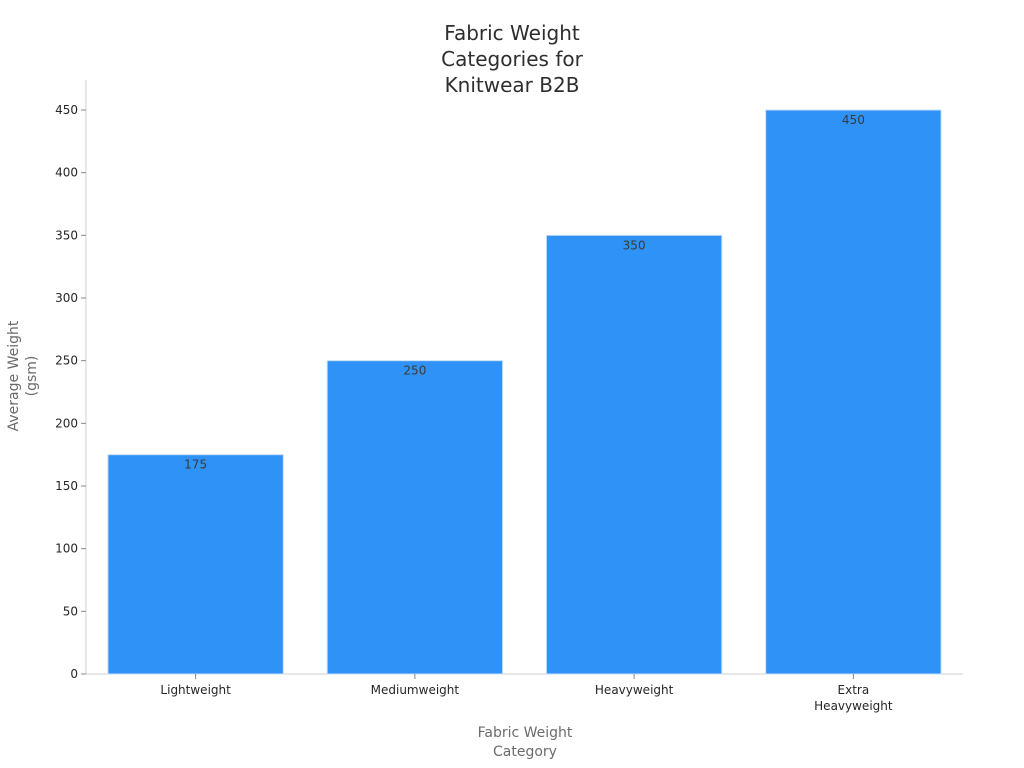 This screenshot has width=1024, height=768. What do you see at coordinates (66, 110) in the screenshot?
I see `y-tick-label: 450` at bounding box center [66, 110].